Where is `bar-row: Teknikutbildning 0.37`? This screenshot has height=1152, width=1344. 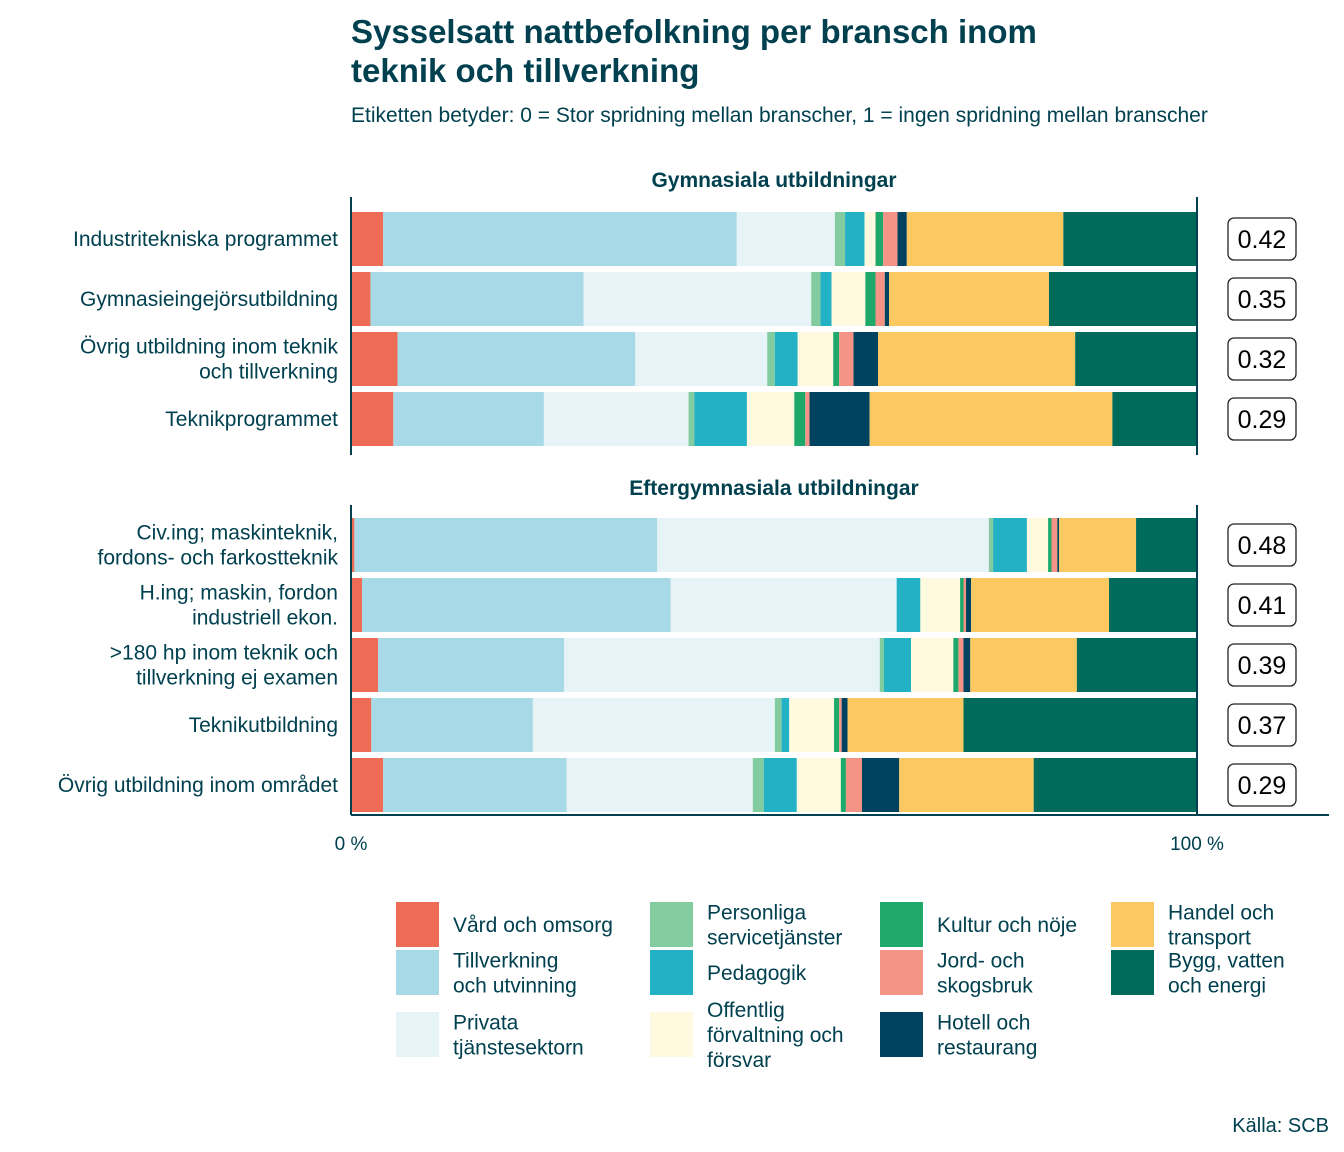
bar-row: Teknikutbildning 0.37 is located at coordinates (743, 725).